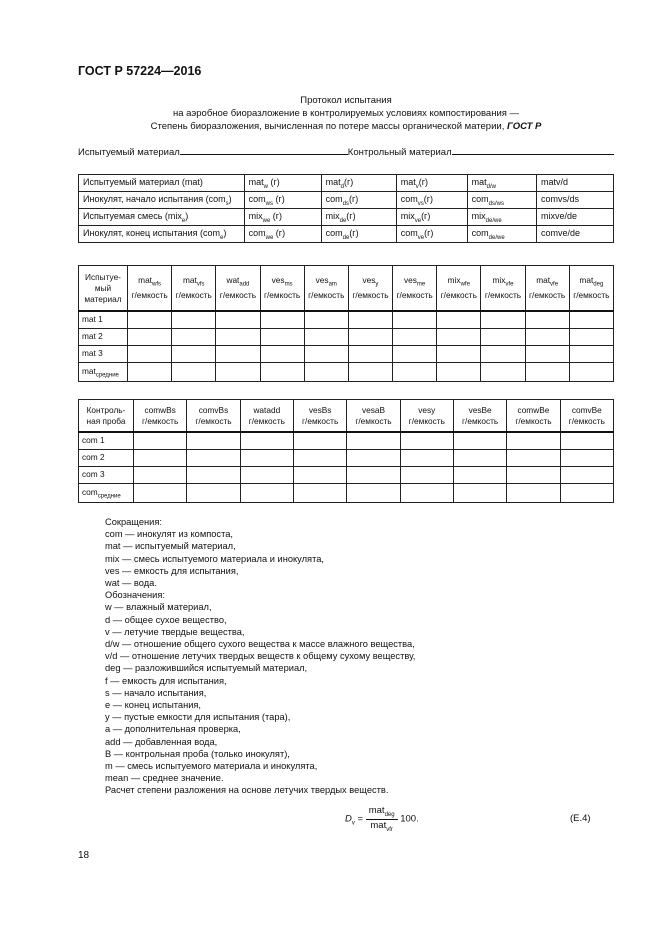  What do you see at coordinates (109, 496) in the screenshot?
I see `row-label-sub: средние` at bounding box center [109, 496].